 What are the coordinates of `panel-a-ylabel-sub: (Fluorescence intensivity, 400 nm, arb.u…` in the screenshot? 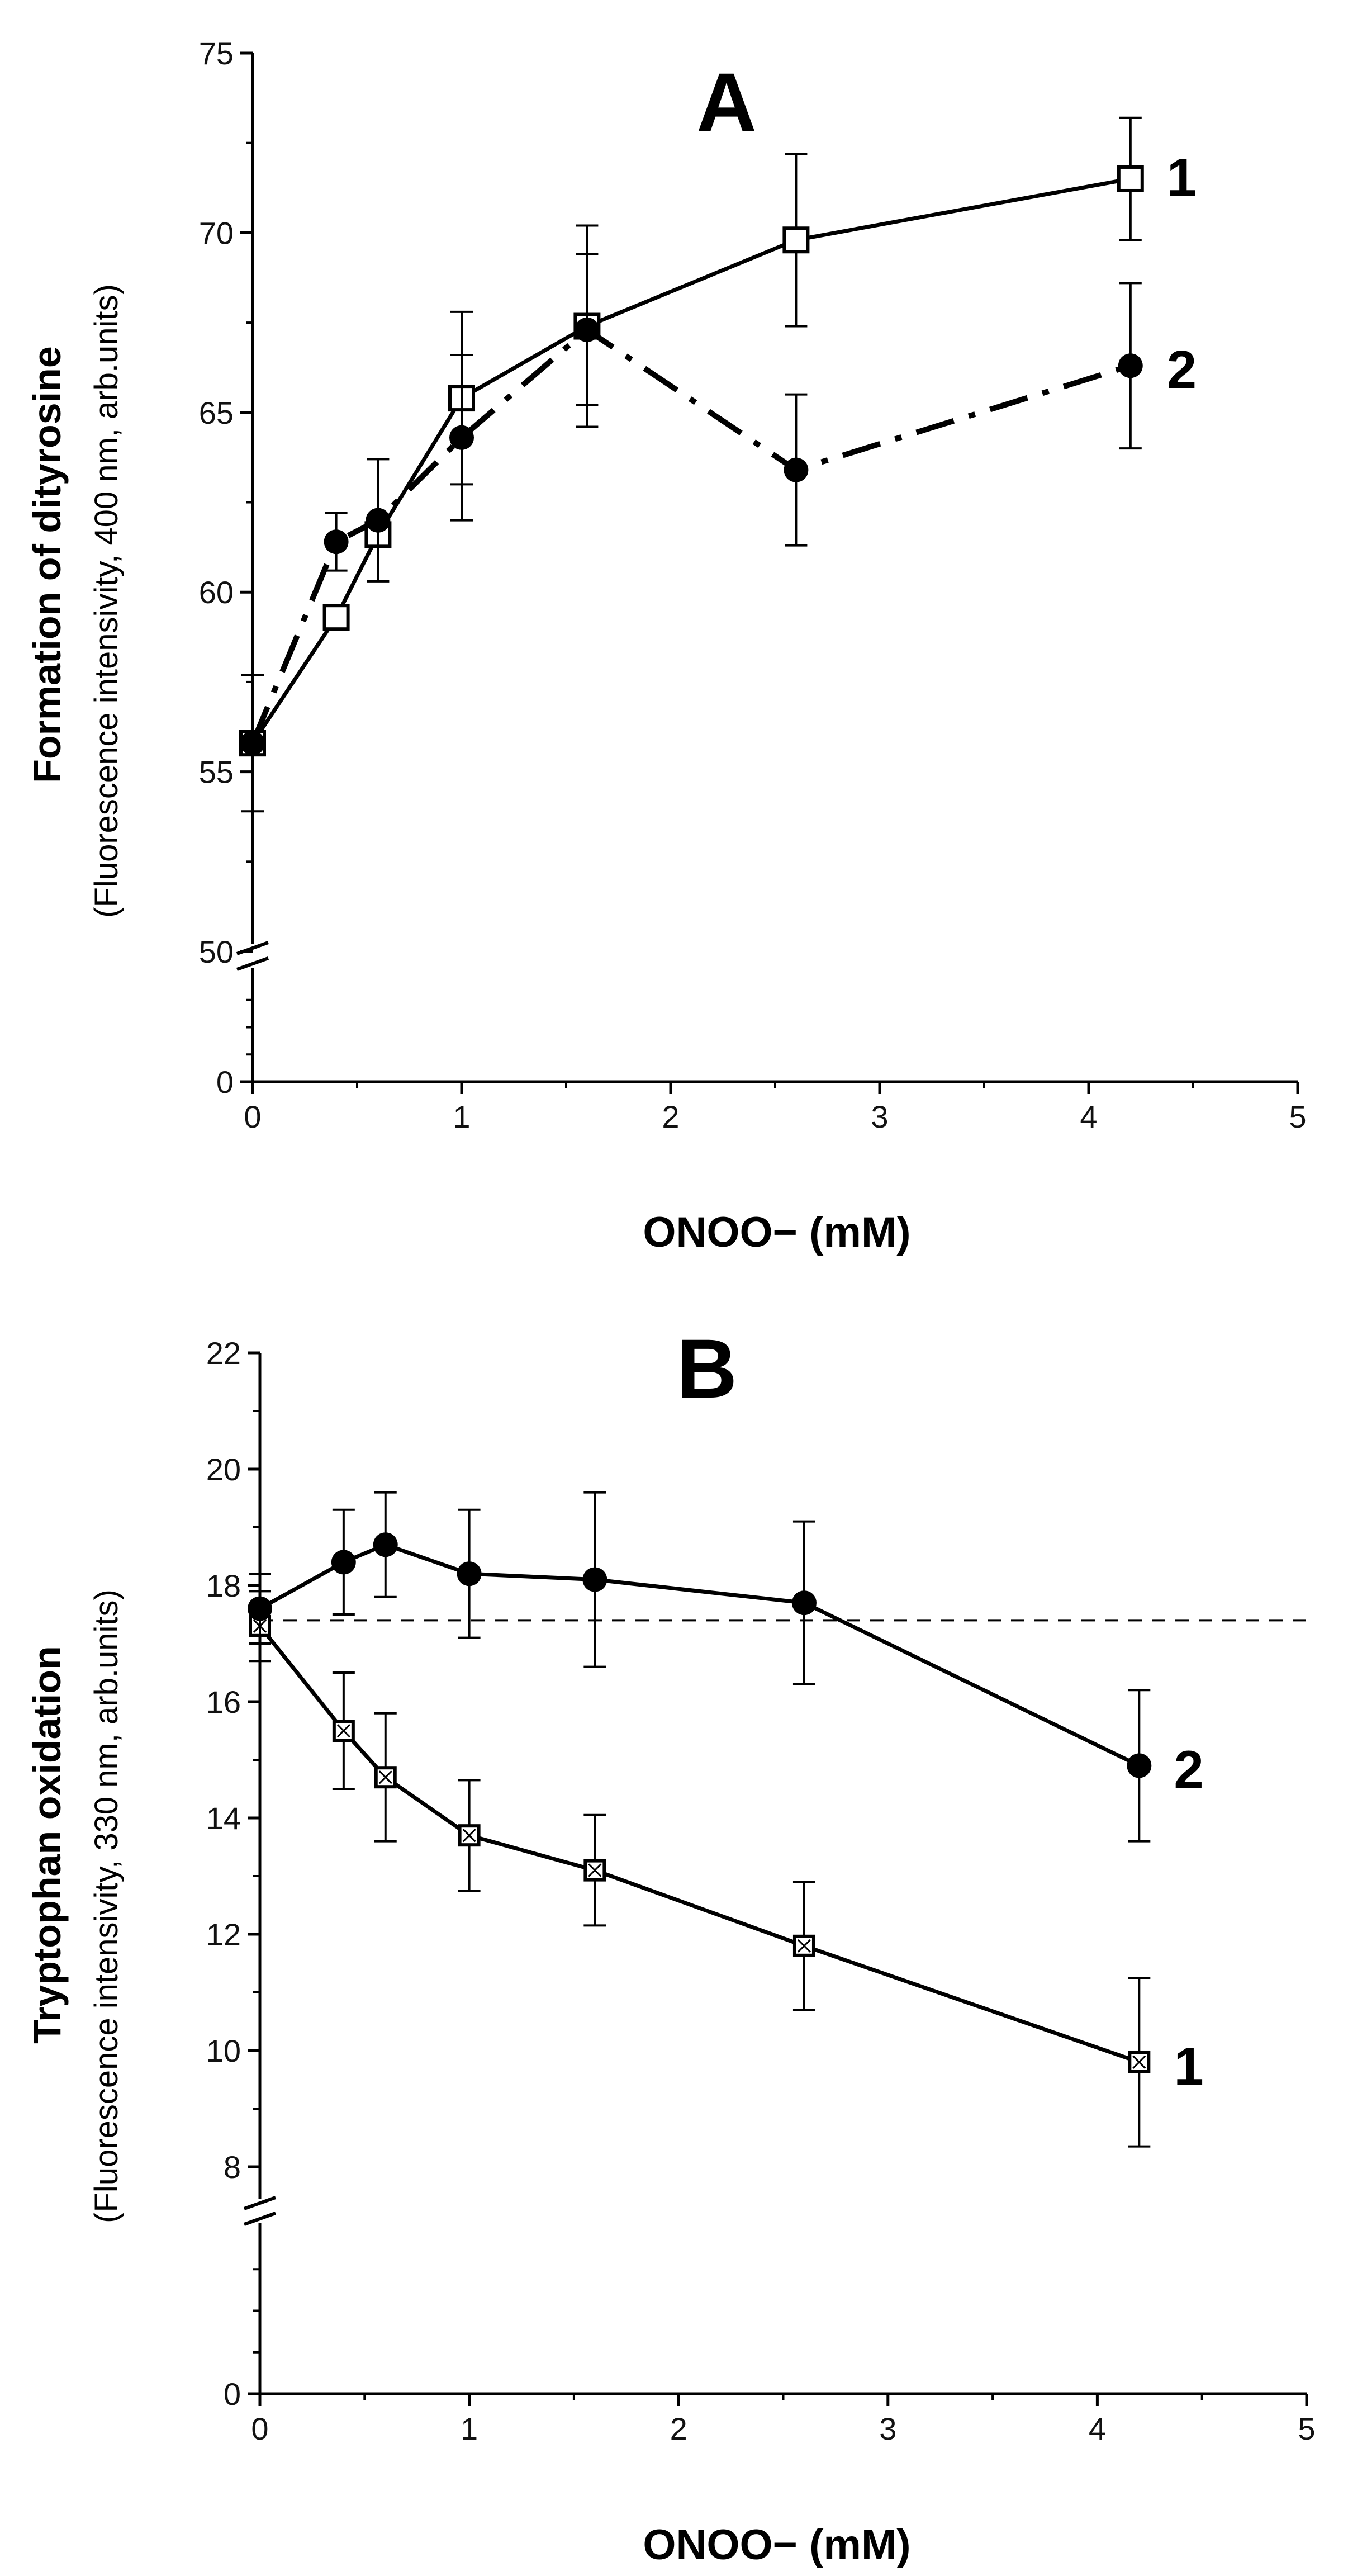 It's located at (106, 601).